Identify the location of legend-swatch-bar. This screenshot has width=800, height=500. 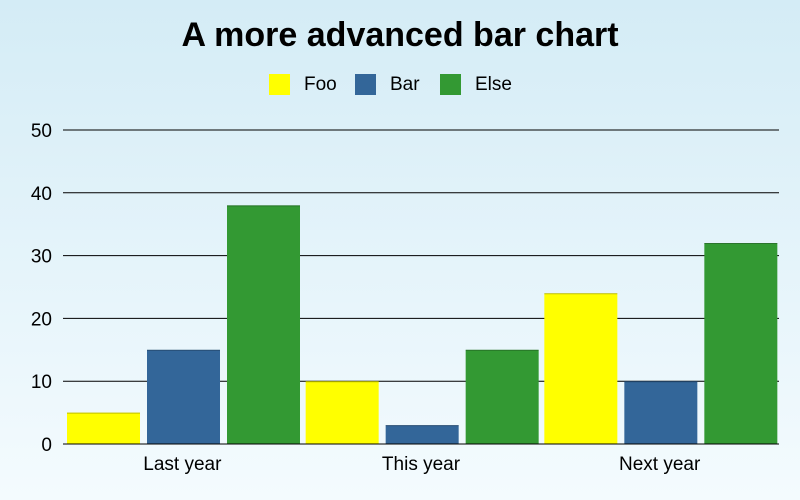
(365, 84).